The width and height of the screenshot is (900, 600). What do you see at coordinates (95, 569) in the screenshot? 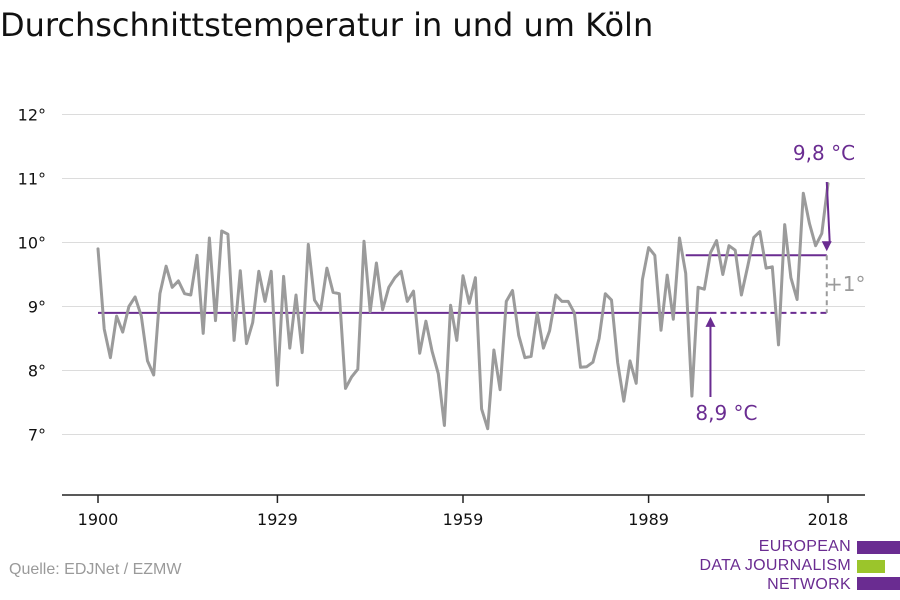
I see `source-note: Quelle: EDJNet / EZMW` at bounding box center [95, 569].